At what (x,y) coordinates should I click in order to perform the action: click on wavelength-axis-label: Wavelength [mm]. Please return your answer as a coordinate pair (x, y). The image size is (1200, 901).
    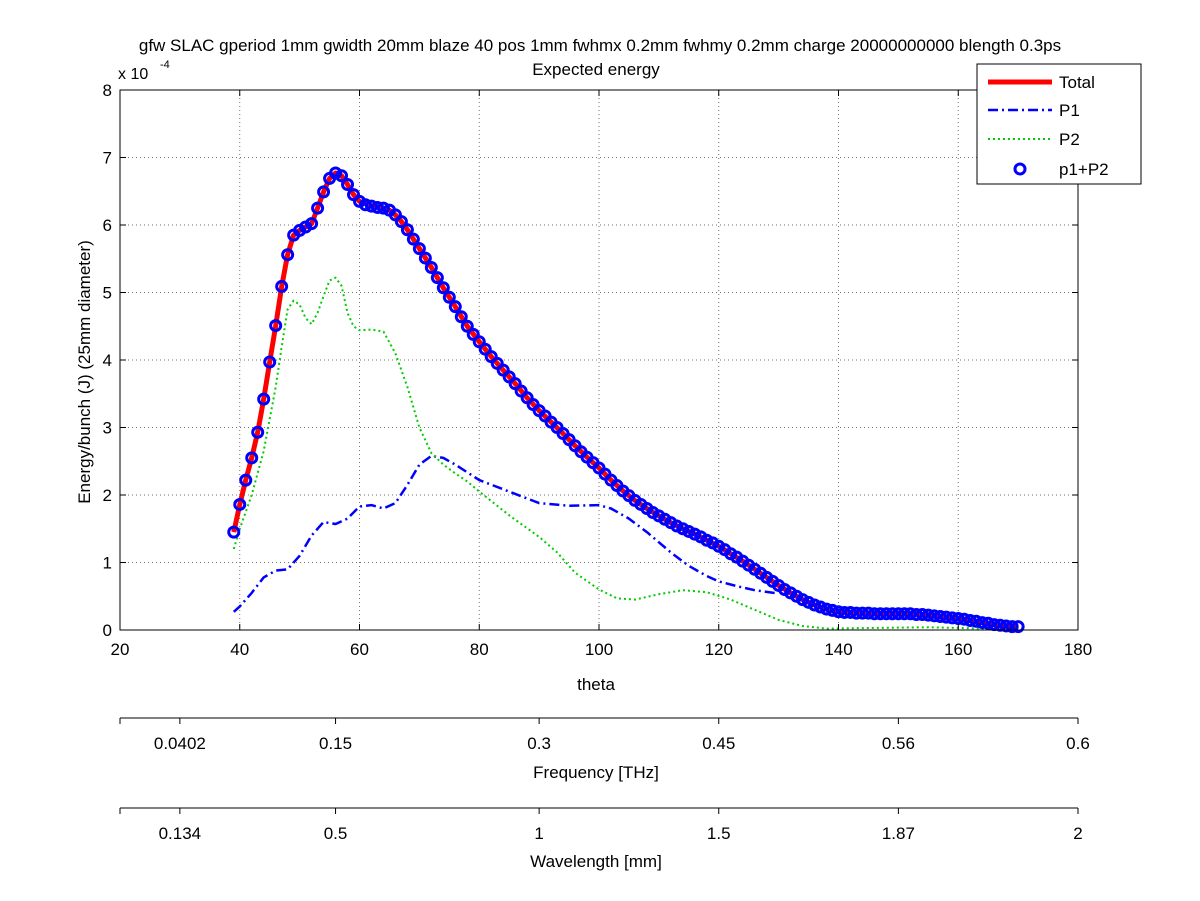
    Looking at the image, I should click on (596, 861).